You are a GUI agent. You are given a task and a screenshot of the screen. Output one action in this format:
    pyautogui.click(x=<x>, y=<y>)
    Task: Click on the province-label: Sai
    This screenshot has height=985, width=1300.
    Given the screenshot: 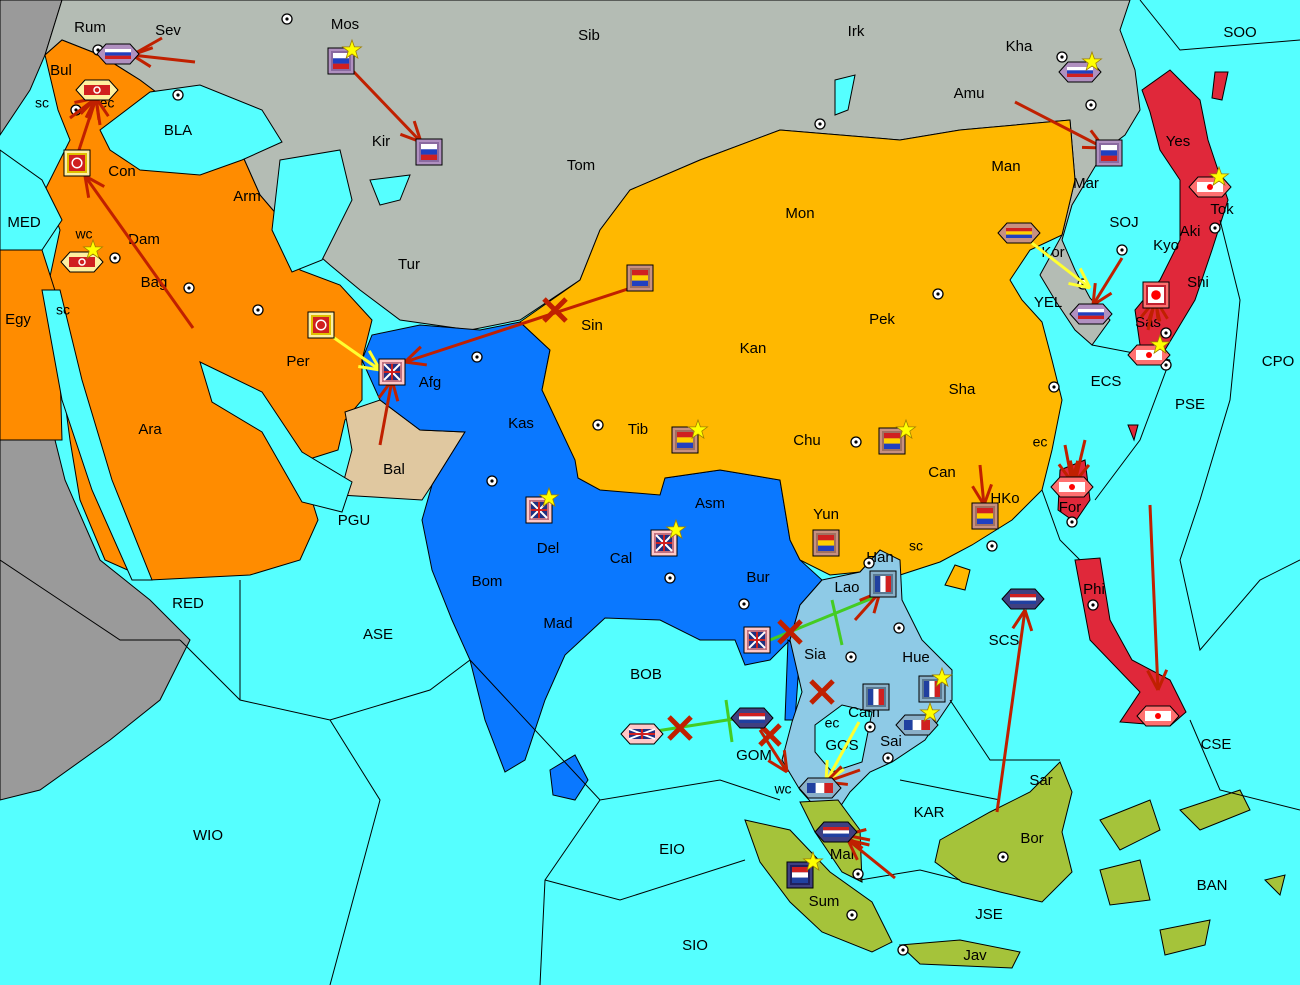 What is the action you would take?
    pyautogui.click(x=891, y=741)
    